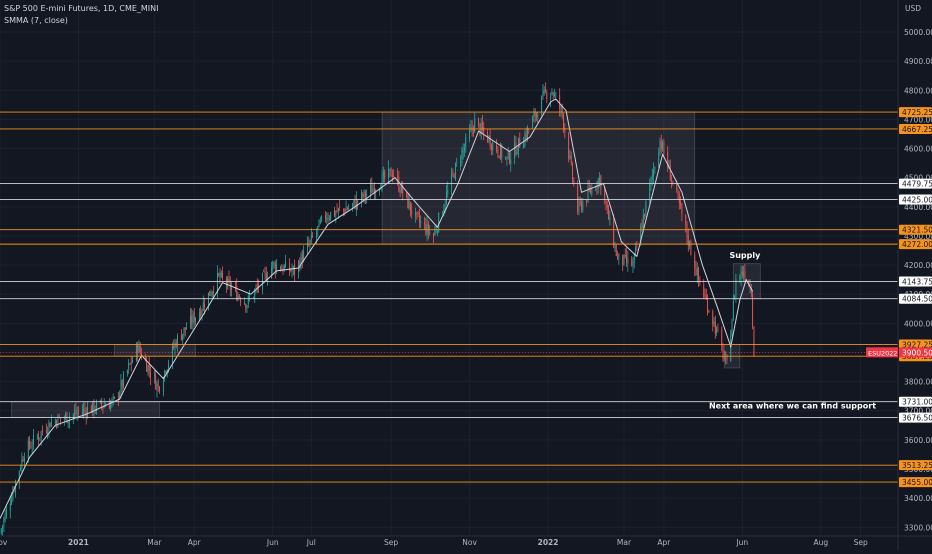 This screenshot has width=932, height=554. What do you see at coordinates (918, 411) in the screenshot?
I see `y-tick-label: 3700.00` at bounding box center [918, 411].